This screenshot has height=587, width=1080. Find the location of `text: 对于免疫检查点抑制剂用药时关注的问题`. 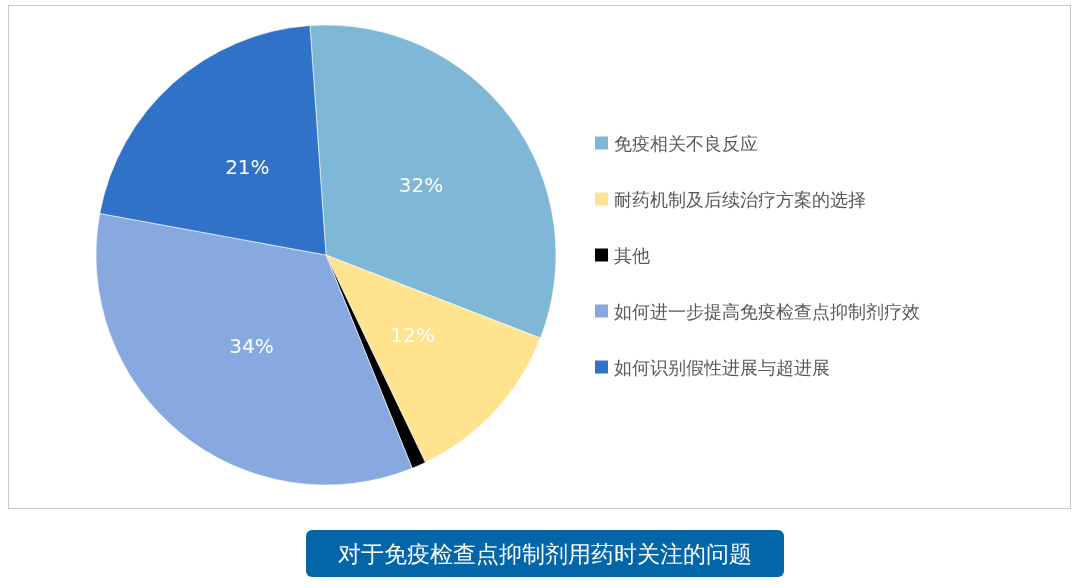

text: 对于免疫检查点抑制剂用药时关注的问题 is located at coordinates (545, 553).